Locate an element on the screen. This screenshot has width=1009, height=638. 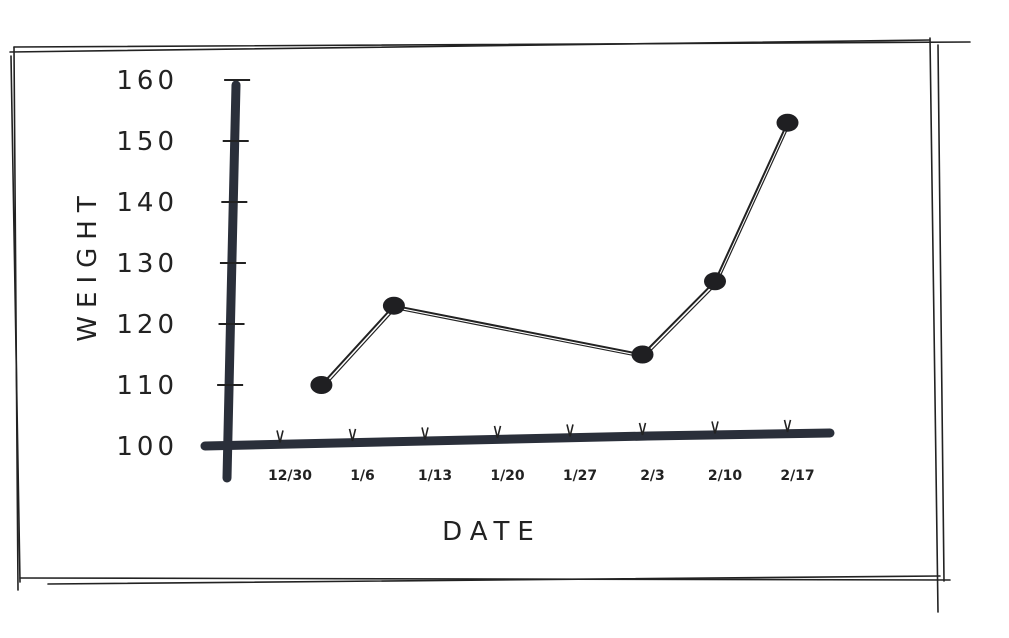
y-tick-label: 120 is located at coordinates (147, 325).